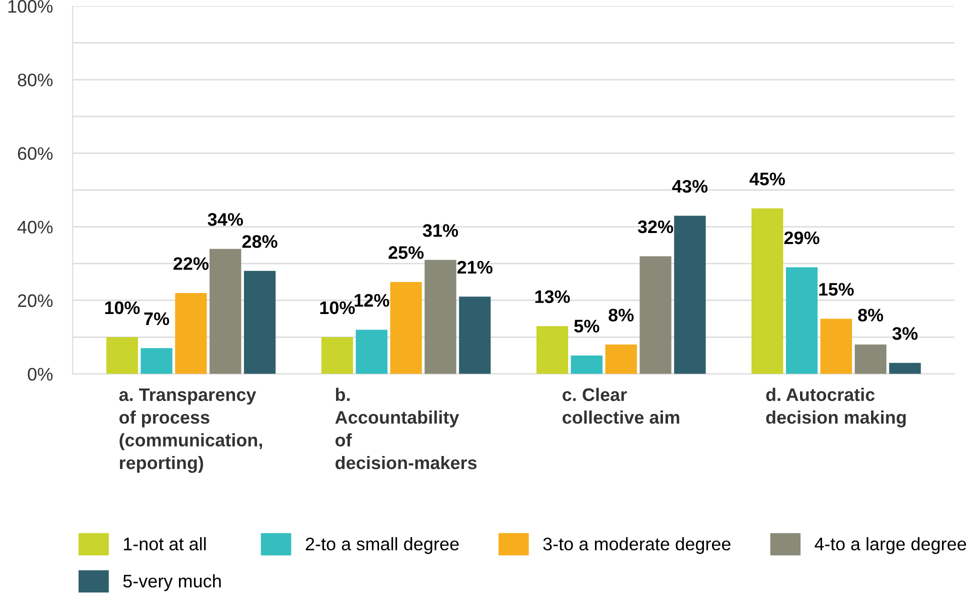 This screenshot has height=608, width=969. Describe the element at coordinates (636, 545) in the screenshot. I see `legend-label: 3-to a moderate degree` at that location.